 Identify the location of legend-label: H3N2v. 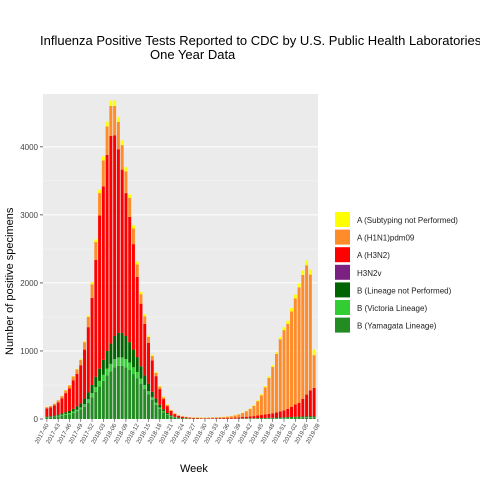
(369, 273).